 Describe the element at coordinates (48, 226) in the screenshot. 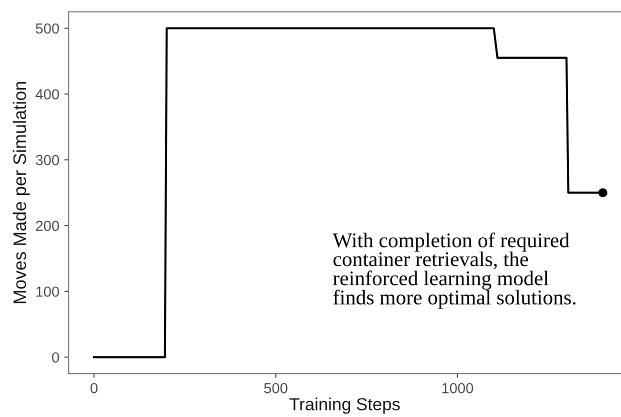

I see `y-tick-label: 200` at that location.